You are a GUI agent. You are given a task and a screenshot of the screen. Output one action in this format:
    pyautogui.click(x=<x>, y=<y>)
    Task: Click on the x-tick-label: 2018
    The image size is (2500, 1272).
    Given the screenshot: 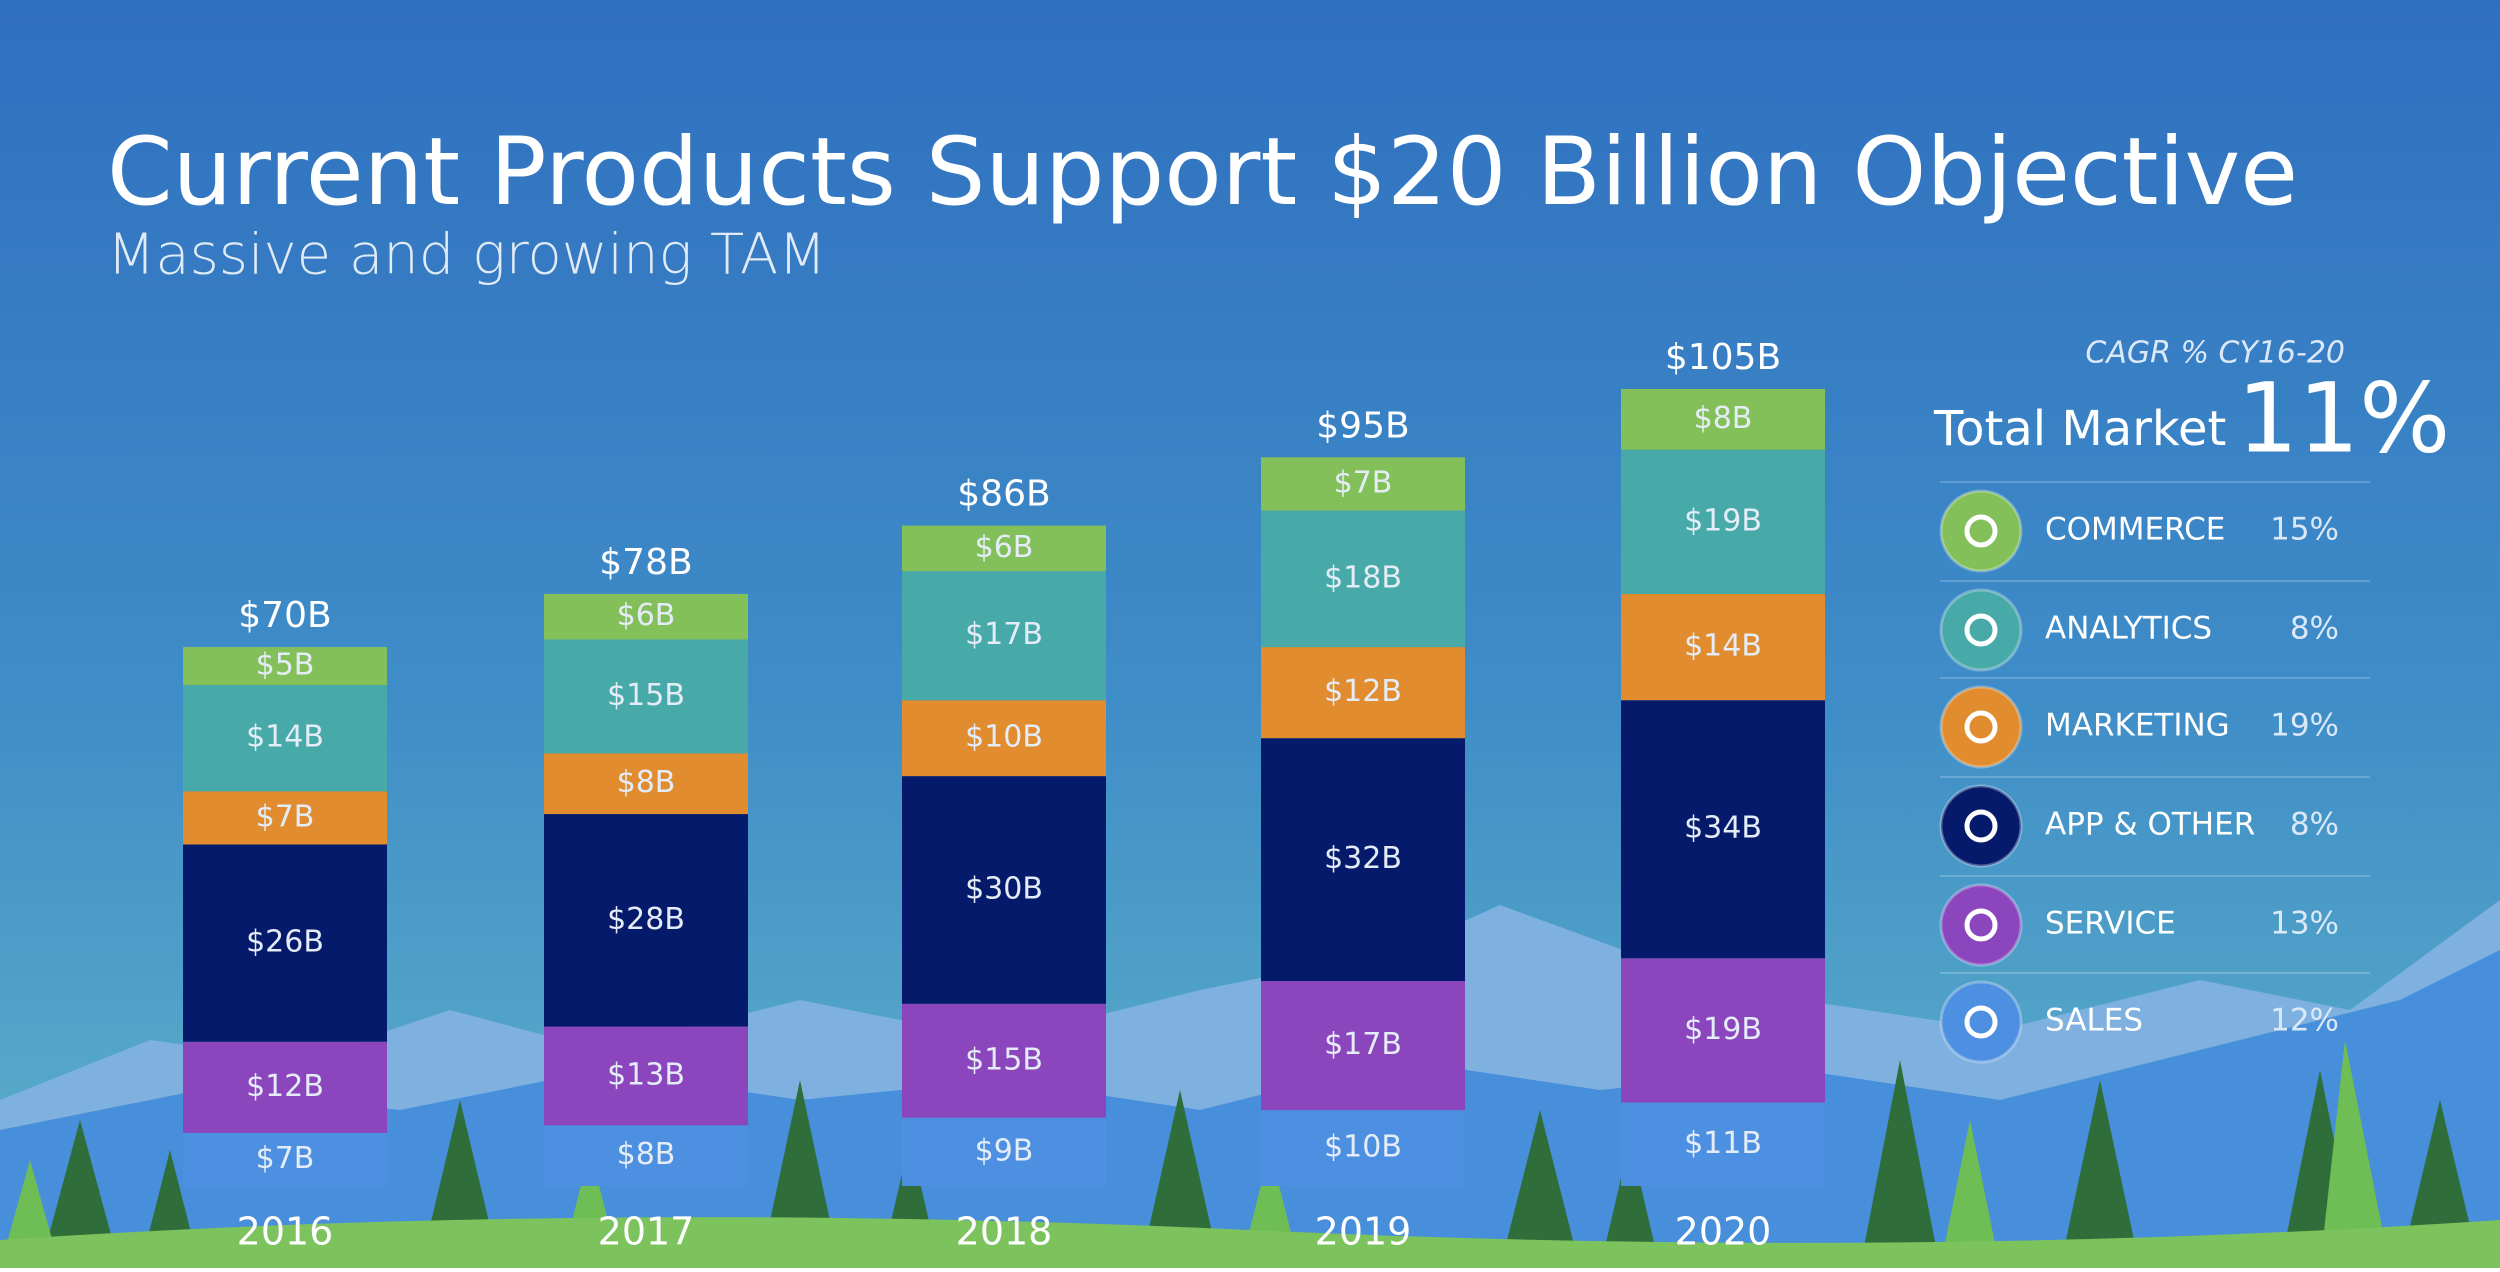 What is the action you would take?
    pyautogui.click(x=1004, y=1232)
    